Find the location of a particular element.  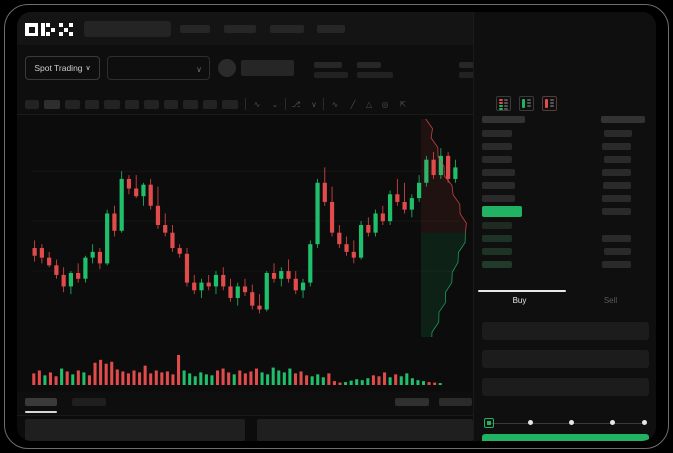

indicator-icon: ∿ is located at coordinates (335, 104).